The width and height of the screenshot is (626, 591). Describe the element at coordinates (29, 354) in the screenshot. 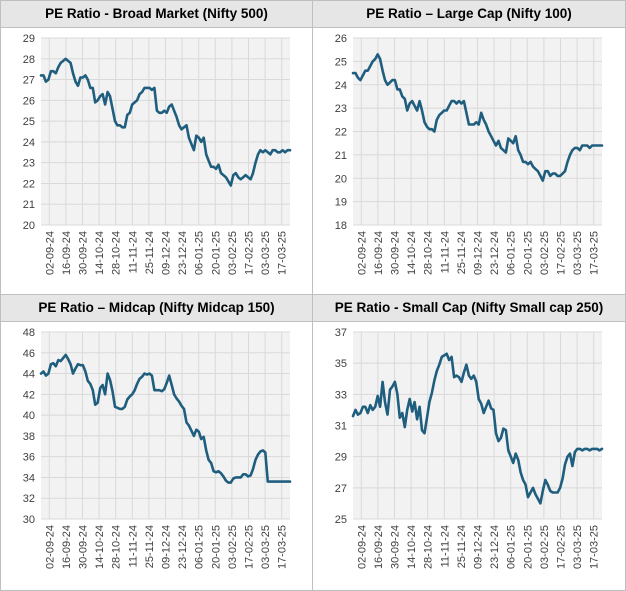

I see `y-tick-label: 46` at that location.